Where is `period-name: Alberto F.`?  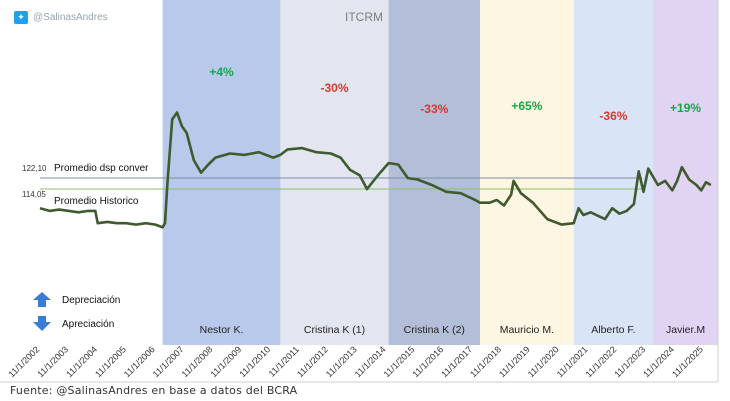 period-name: Alberto F. is located at coordinates (613, 330).